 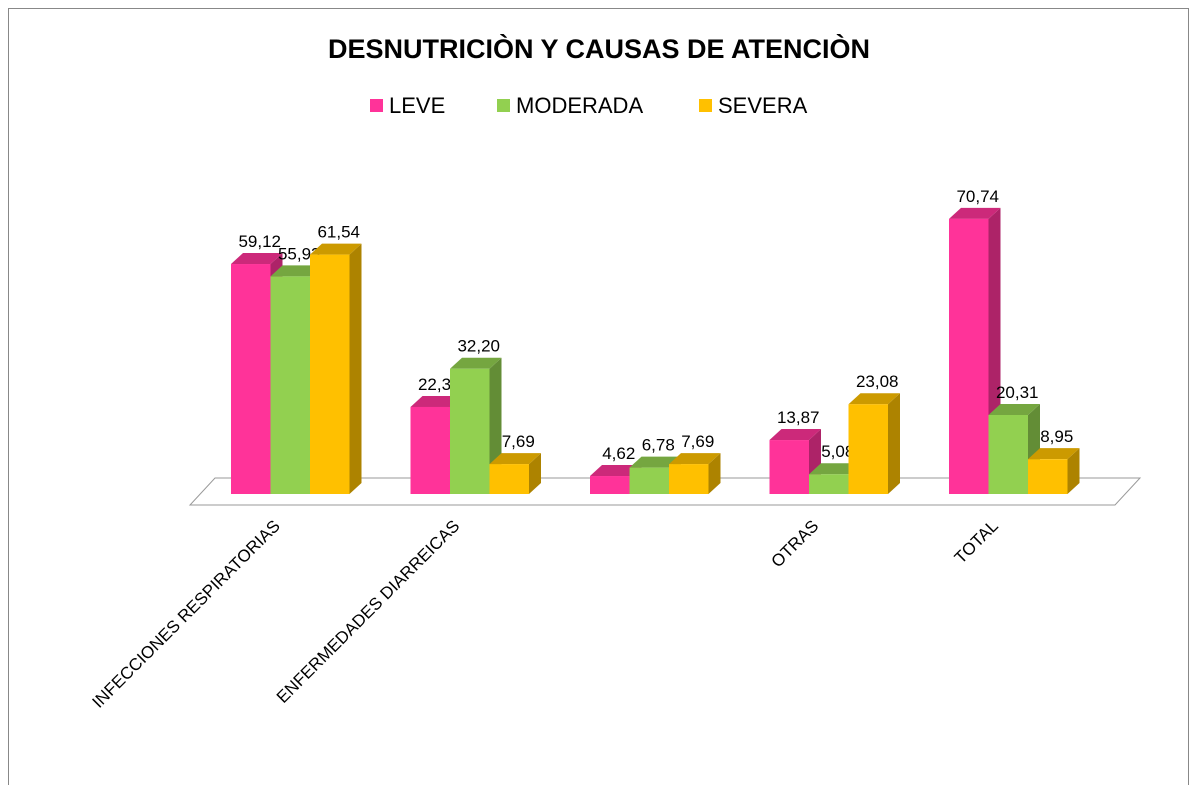 What do you see at coordinates (1056, 436) in the screenshot?
I see `data-label: 8,95` at bounding box center [1056, 436].